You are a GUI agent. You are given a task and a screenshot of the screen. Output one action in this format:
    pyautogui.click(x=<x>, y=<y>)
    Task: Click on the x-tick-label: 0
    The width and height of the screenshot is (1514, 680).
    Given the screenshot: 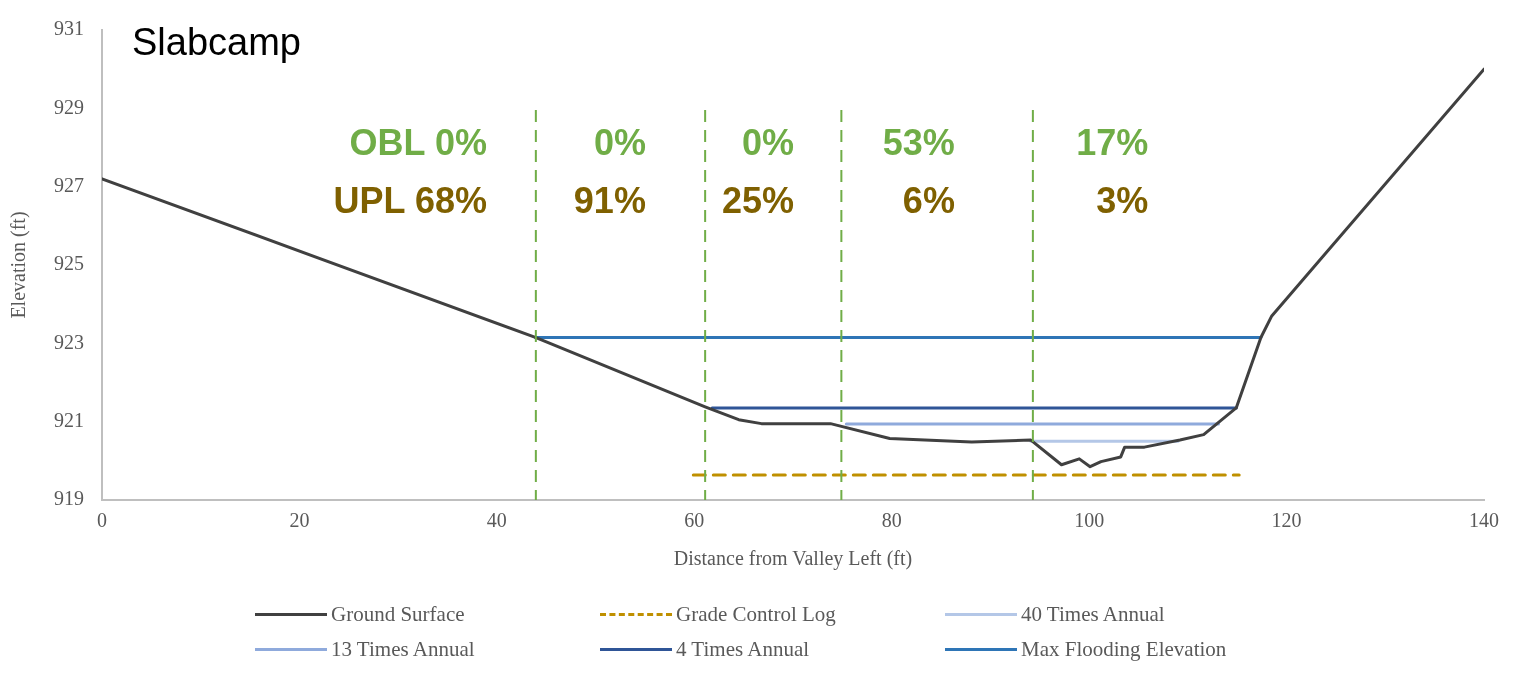 What is the action you would take?
    pyautogui.click(x=102, y=520)
    